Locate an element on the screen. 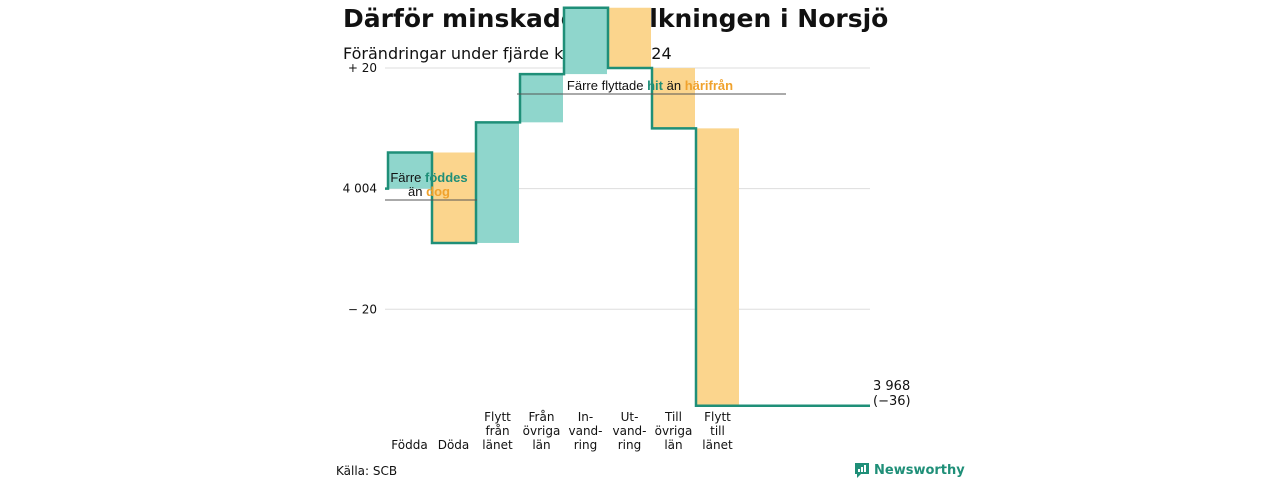 This screenshot has height=480, width=1280. bar-från-övriga-län is located at coordinates (541, 98).